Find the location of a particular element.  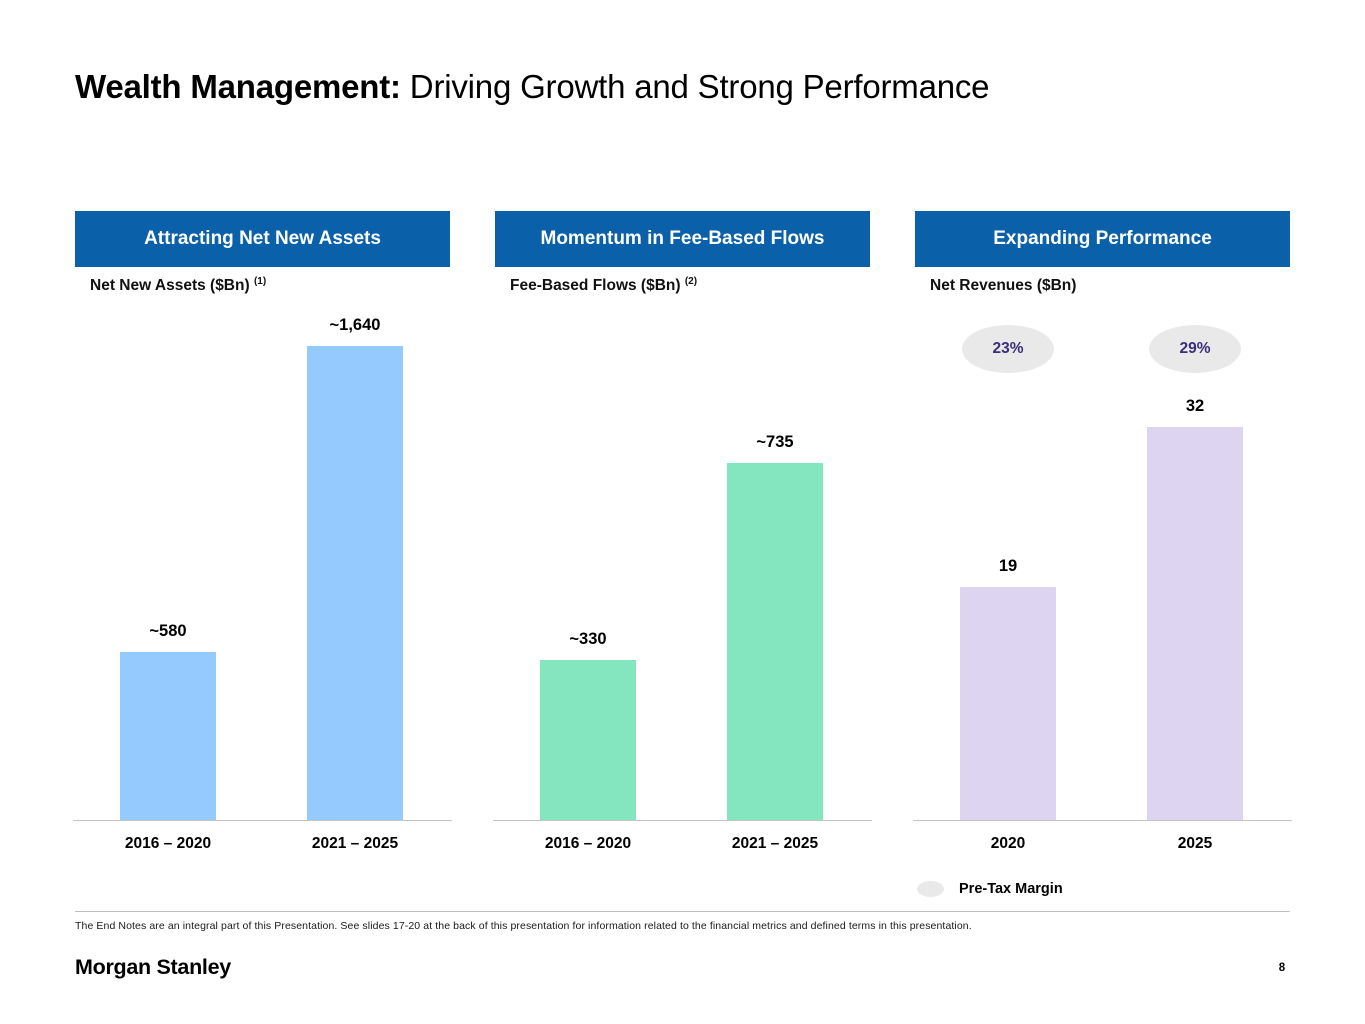

value-label: 19 is located at coordinates (1008, 566).